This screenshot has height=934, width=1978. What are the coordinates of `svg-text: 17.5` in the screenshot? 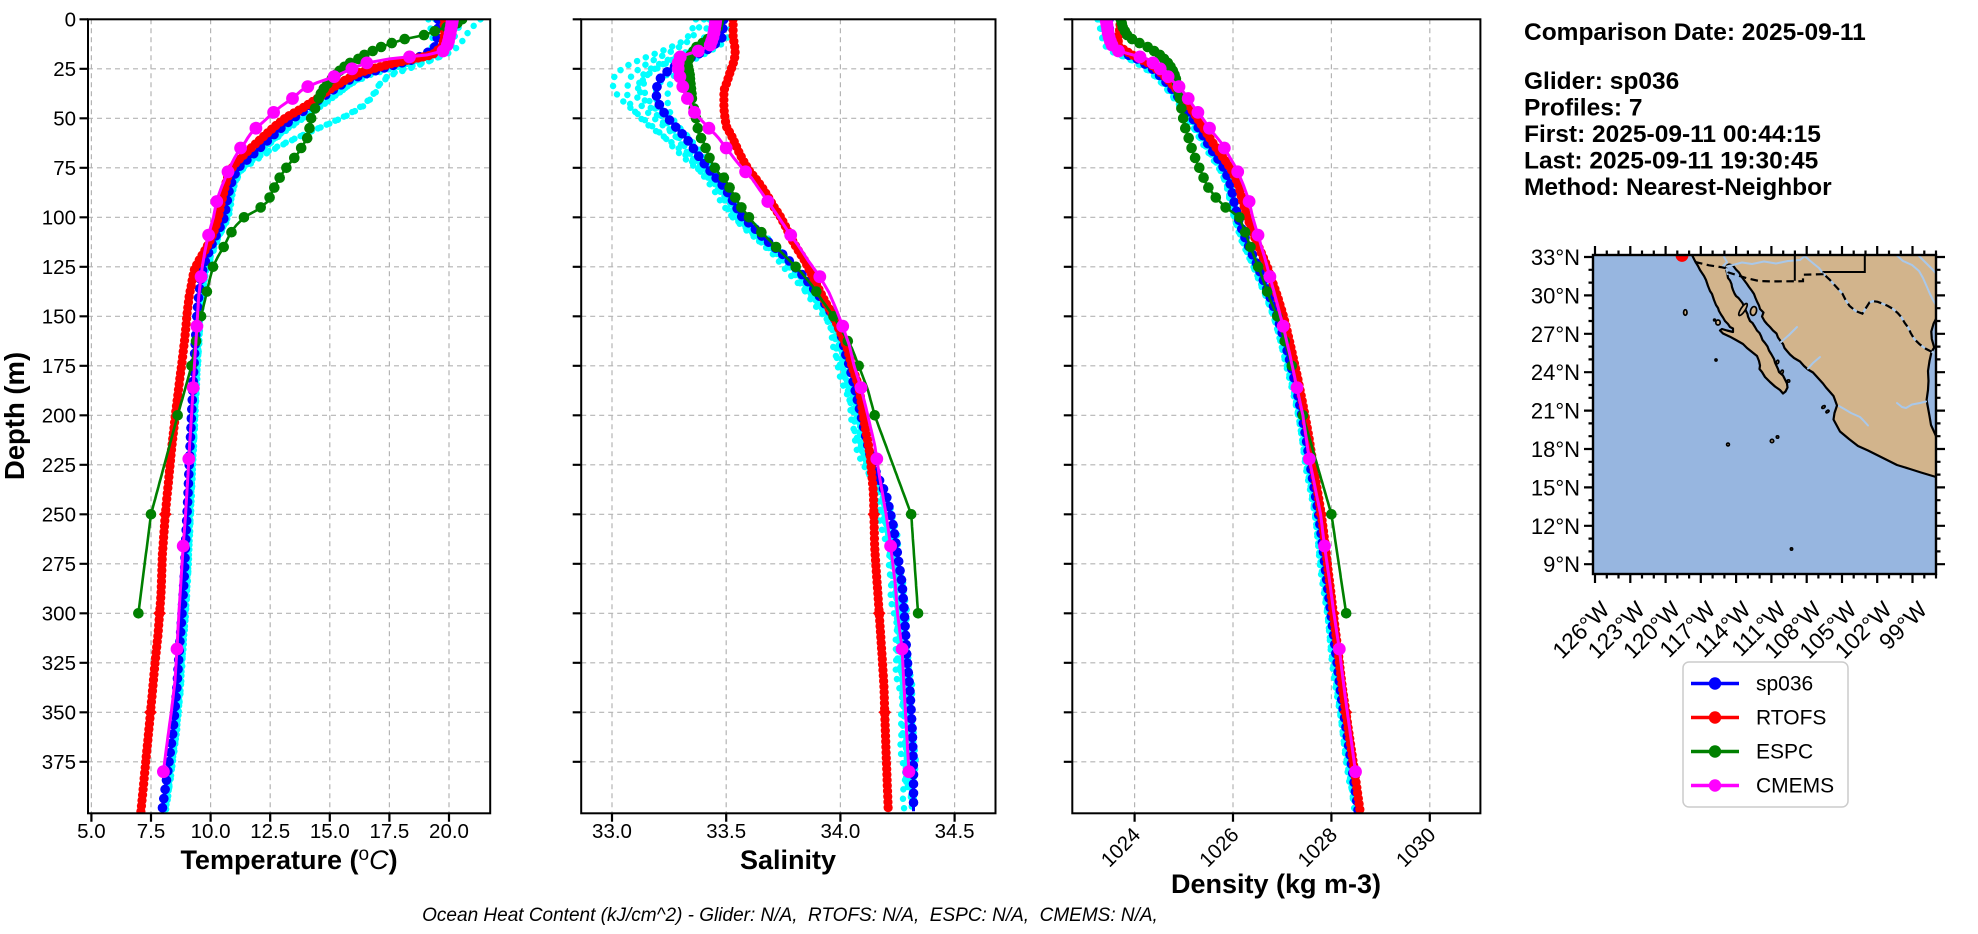 It's located at (389, 831).